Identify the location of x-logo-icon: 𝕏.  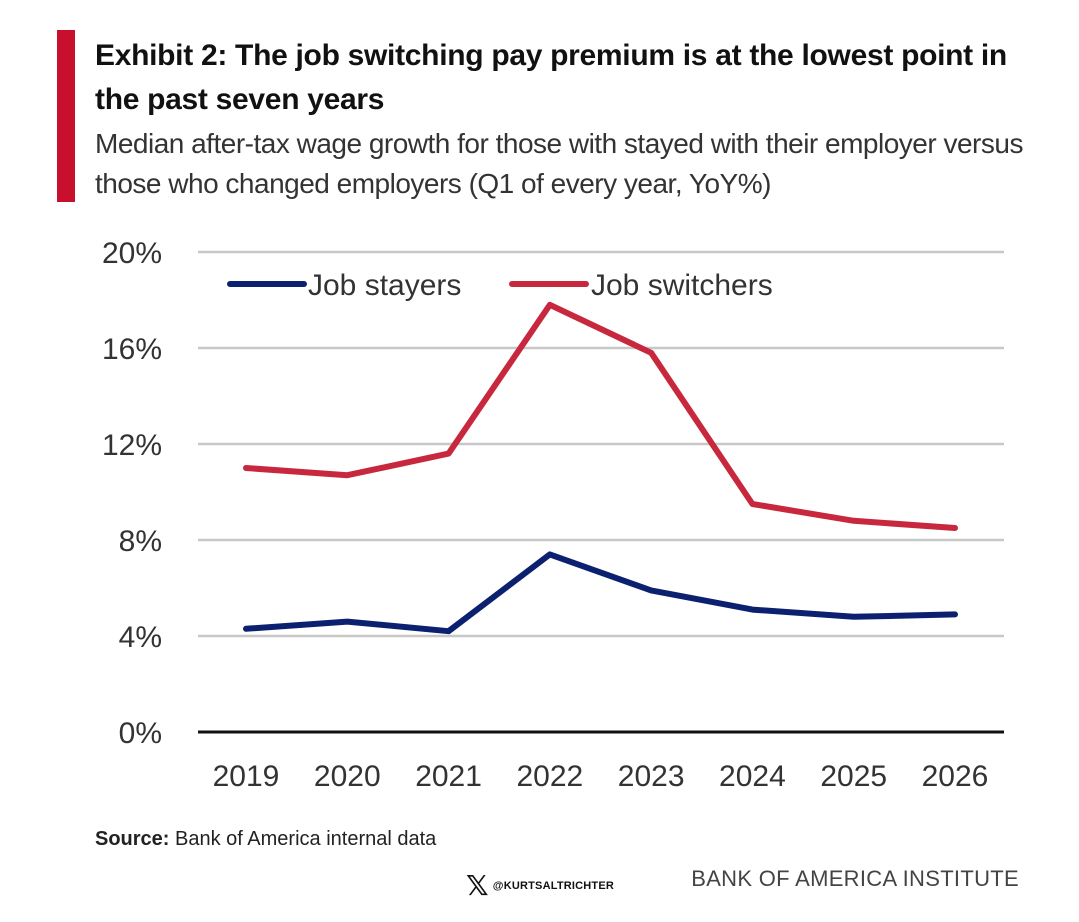
(477, 885).